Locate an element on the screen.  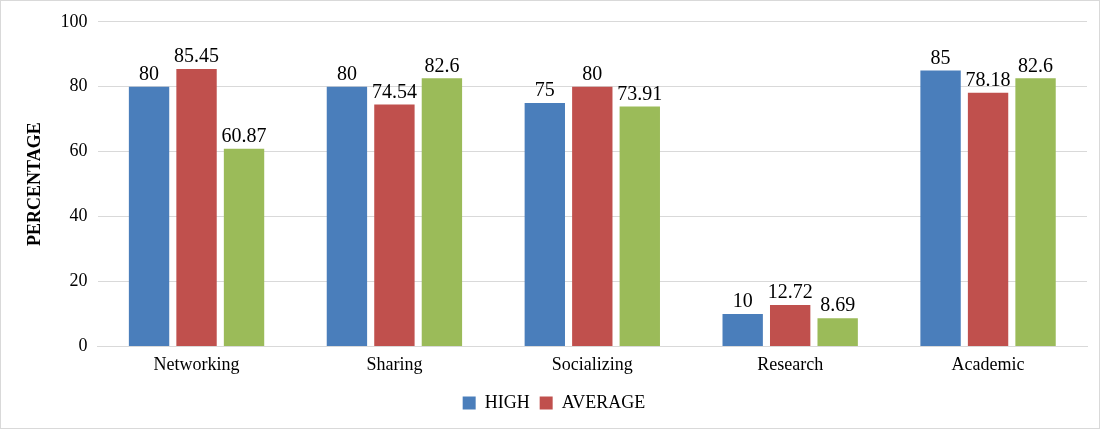
y-tick-label: 60 is located at coordinates (78, 150).